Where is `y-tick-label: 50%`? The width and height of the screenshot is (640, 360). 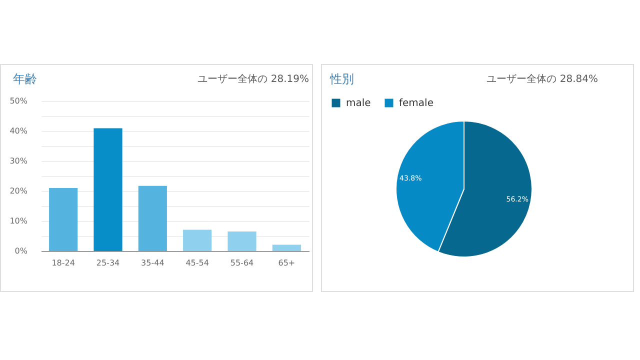
y-tick-label: 50% is located at coordinates (19, 101).